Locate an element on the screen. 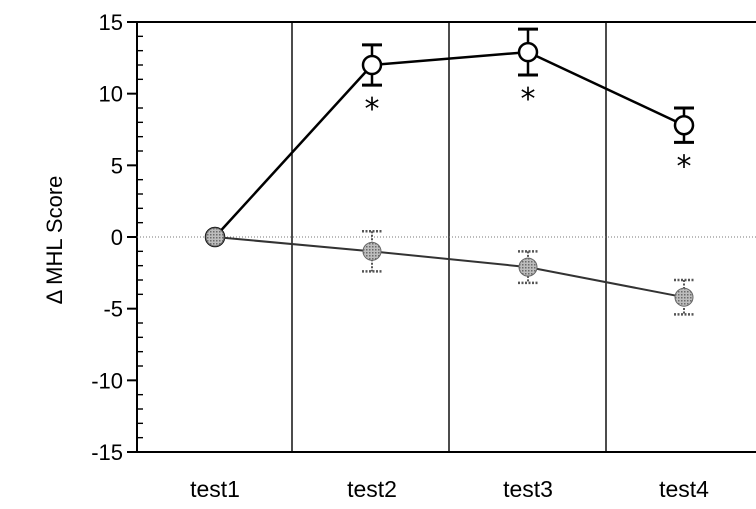 The image size is (756, 509). x-tick-label: test3 is located at coordinates (528, 489).